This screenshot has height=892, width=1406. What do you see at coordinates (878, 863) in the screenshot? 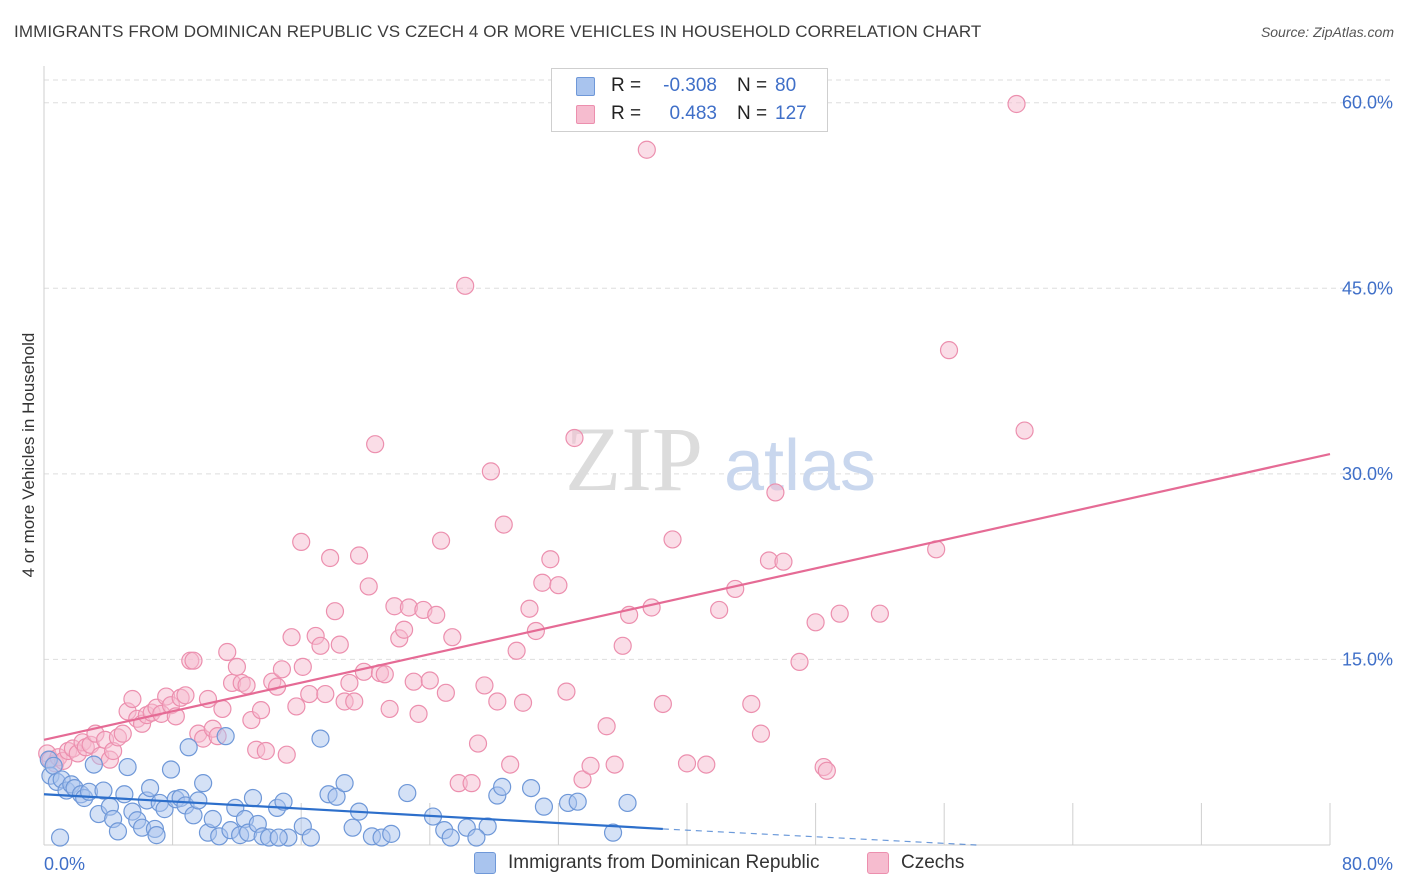
I see `series-legend-swatch-pink` at bounding box center [878, 863].